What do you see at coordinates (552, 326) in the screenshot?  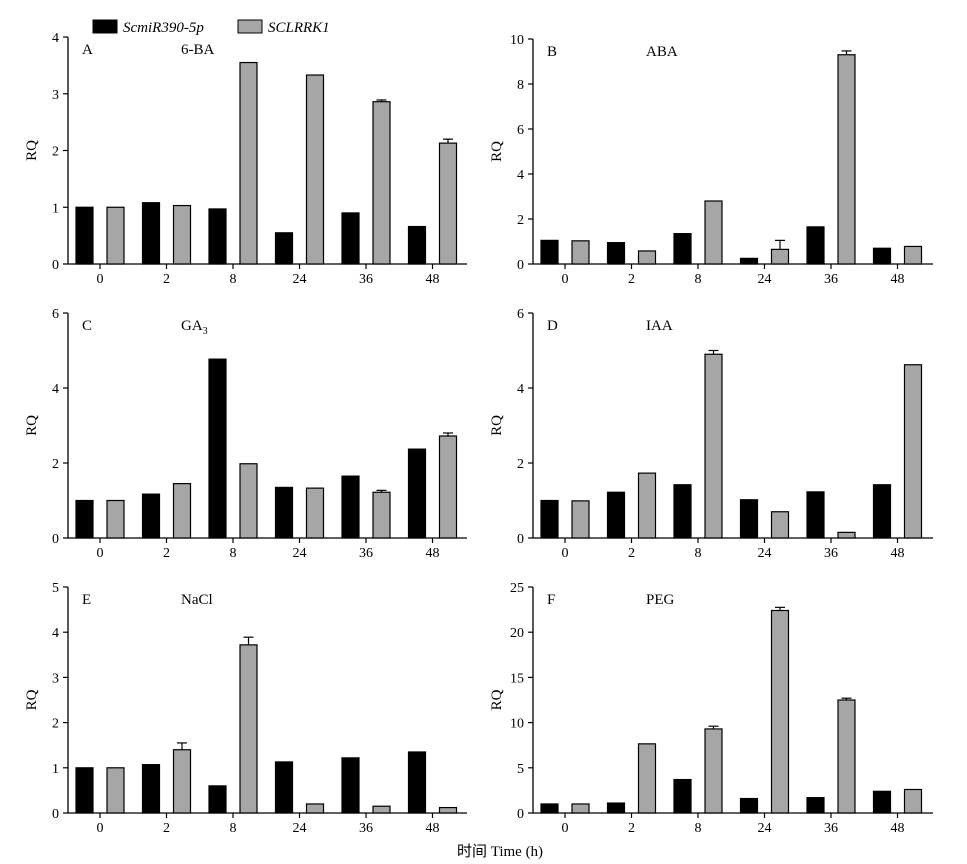 I see `panel-letter: D` at bounding box center [552, 326].